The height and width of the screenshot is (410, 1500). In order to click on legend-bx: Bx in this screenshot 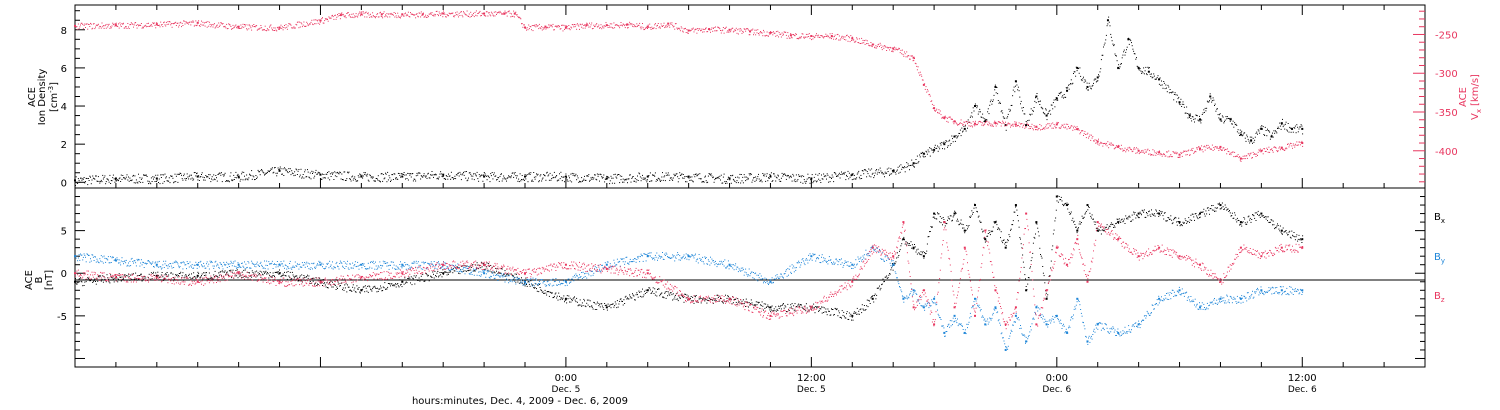, I will do `click(1439, 218)`.